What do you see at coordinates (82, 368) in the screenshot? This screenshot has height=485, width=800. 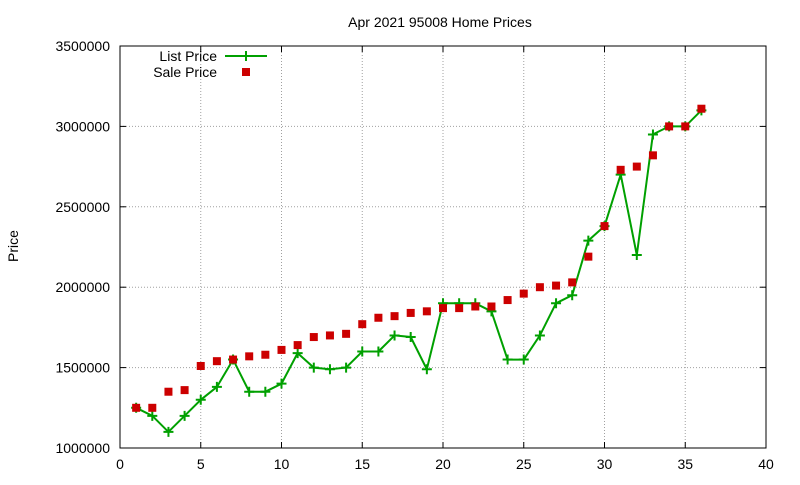 I see `y-tick-label: 1500000` at bounding box center [82, 368].